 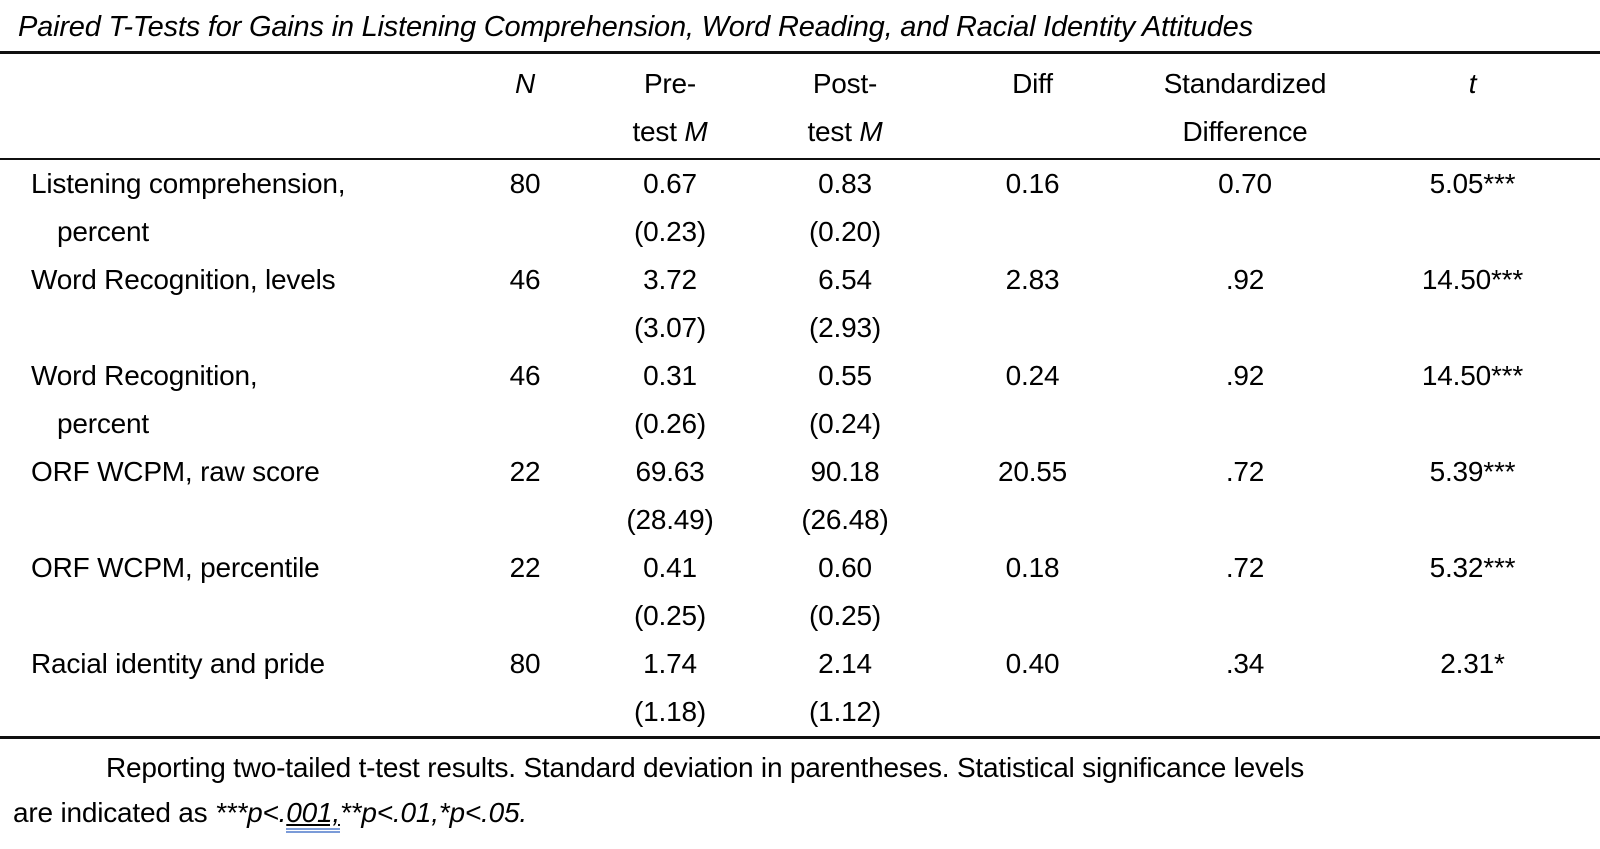 What do you see at coordinates (1472, 471) in the screenshot?
I see `t-value: 5.39***` at bounding box center [1472, 471].